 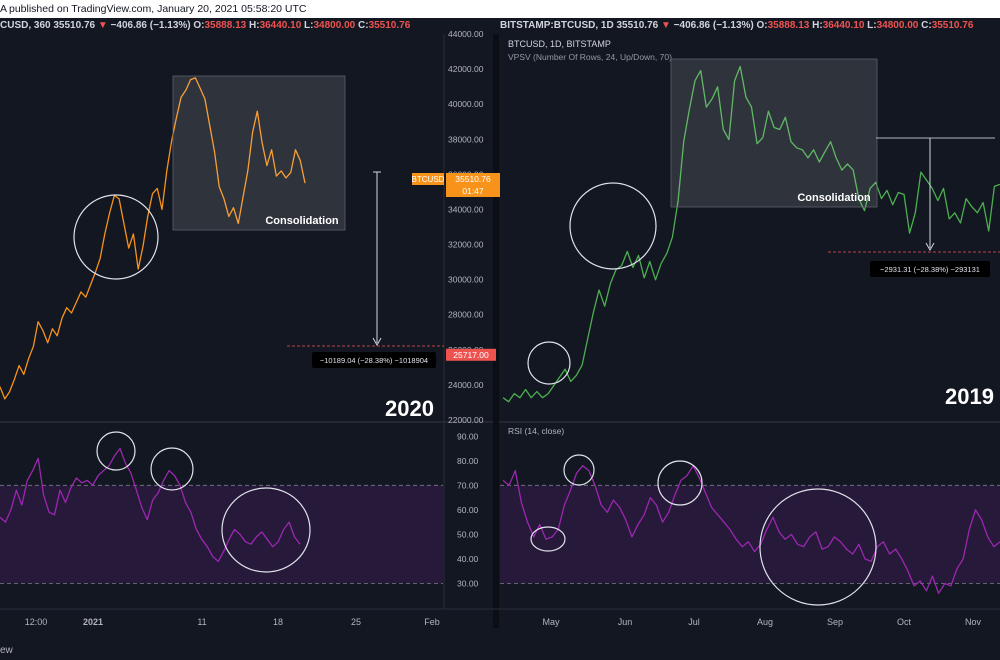 I want to click on bar-countdown: 01:47, so click(x=473, y=191).